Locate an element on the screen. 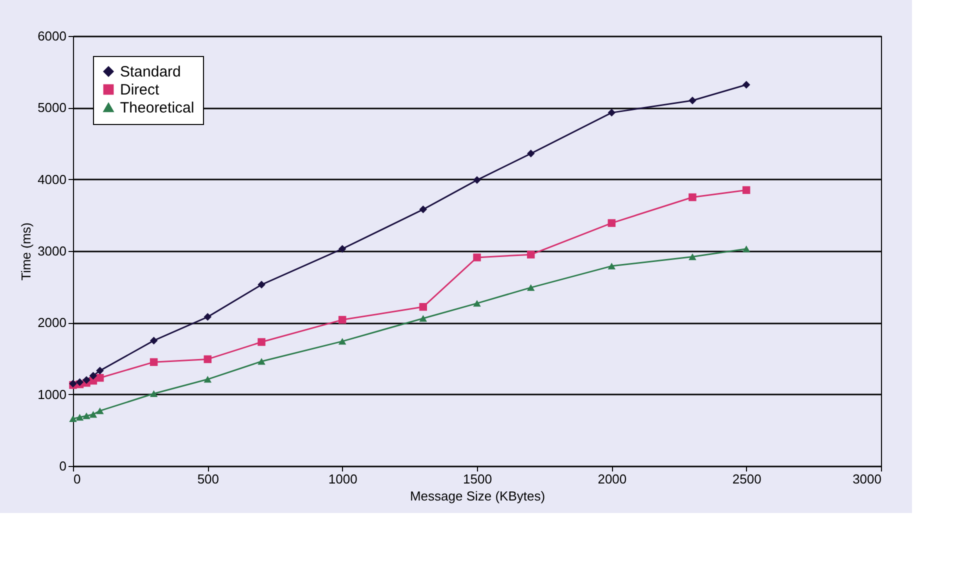  y-tick-label: 1000 is located at coordinates (52, 394).